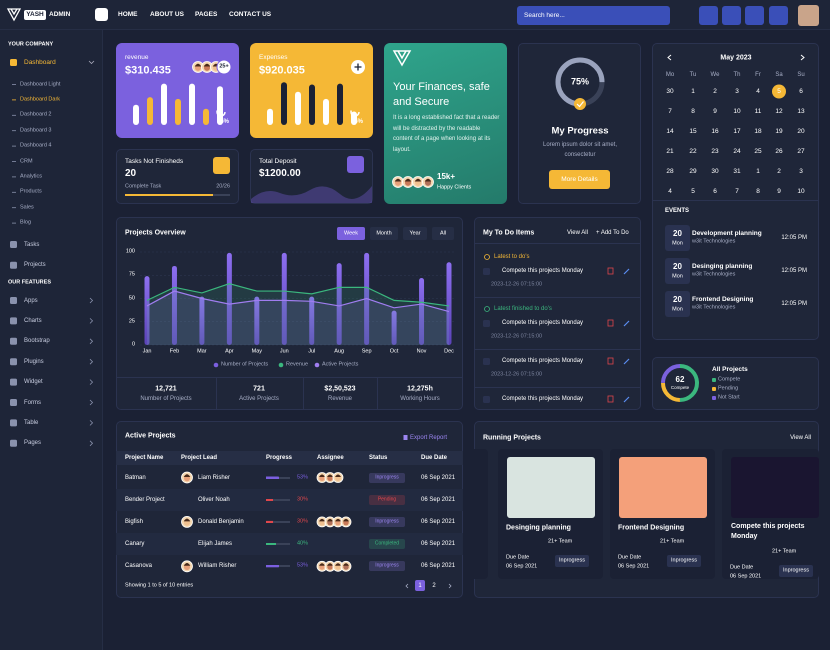 The height and width of the screenshot is (650, 830). Describe the element at coordinates (33, 320) in the screenshot. I see `menu-item: Charts` at that location.